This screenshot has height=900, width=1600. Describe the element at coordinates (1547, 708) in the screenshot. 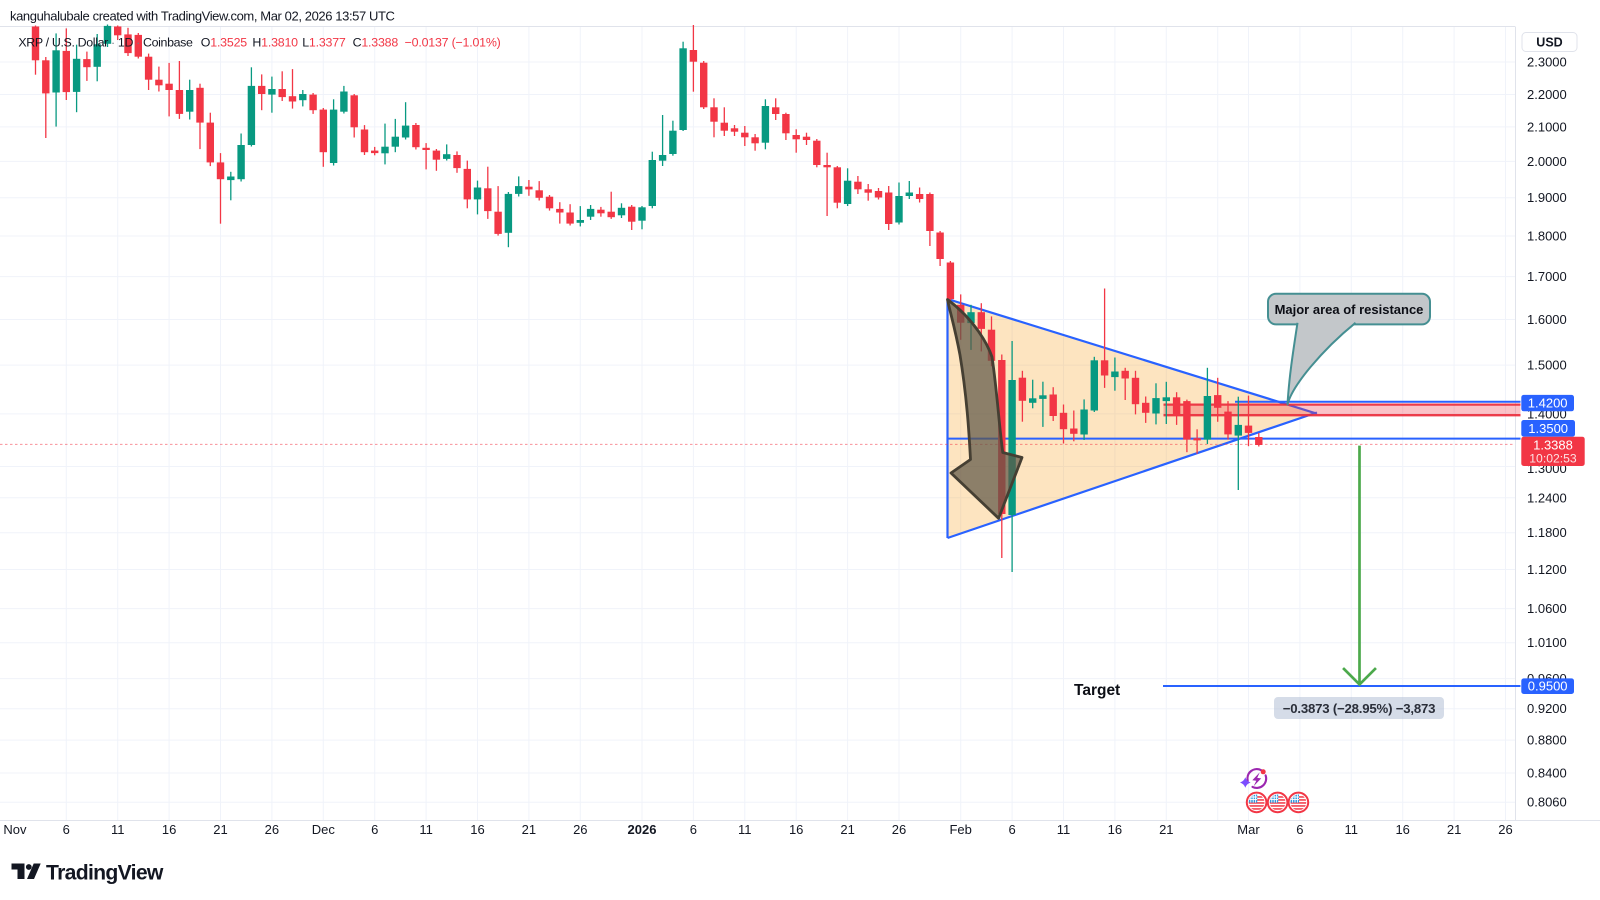

I see `svg-text: 0.9200` at that location.